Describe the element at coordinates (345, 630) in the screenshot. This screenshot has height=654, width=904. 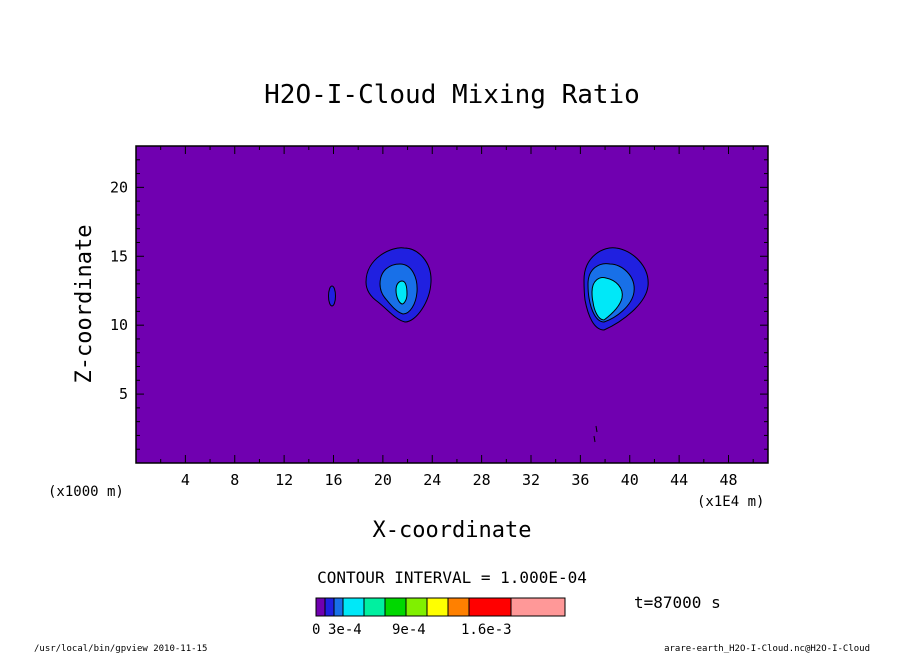
I see `colorbar-label: 3e-4` at that location.